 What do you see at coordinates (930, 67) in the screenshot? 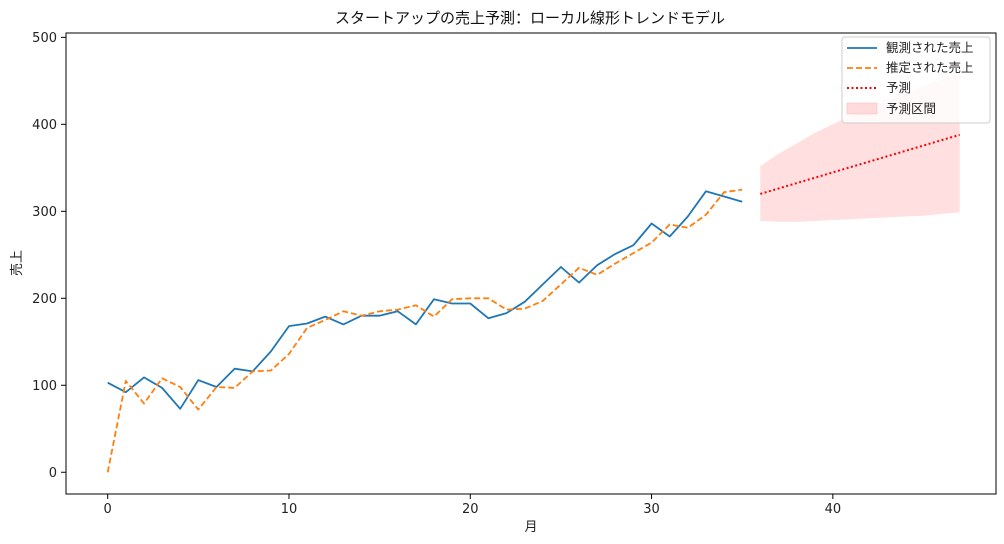
I see `legend-label-estimated: 推定された売上` at bounding box center [930, 67].